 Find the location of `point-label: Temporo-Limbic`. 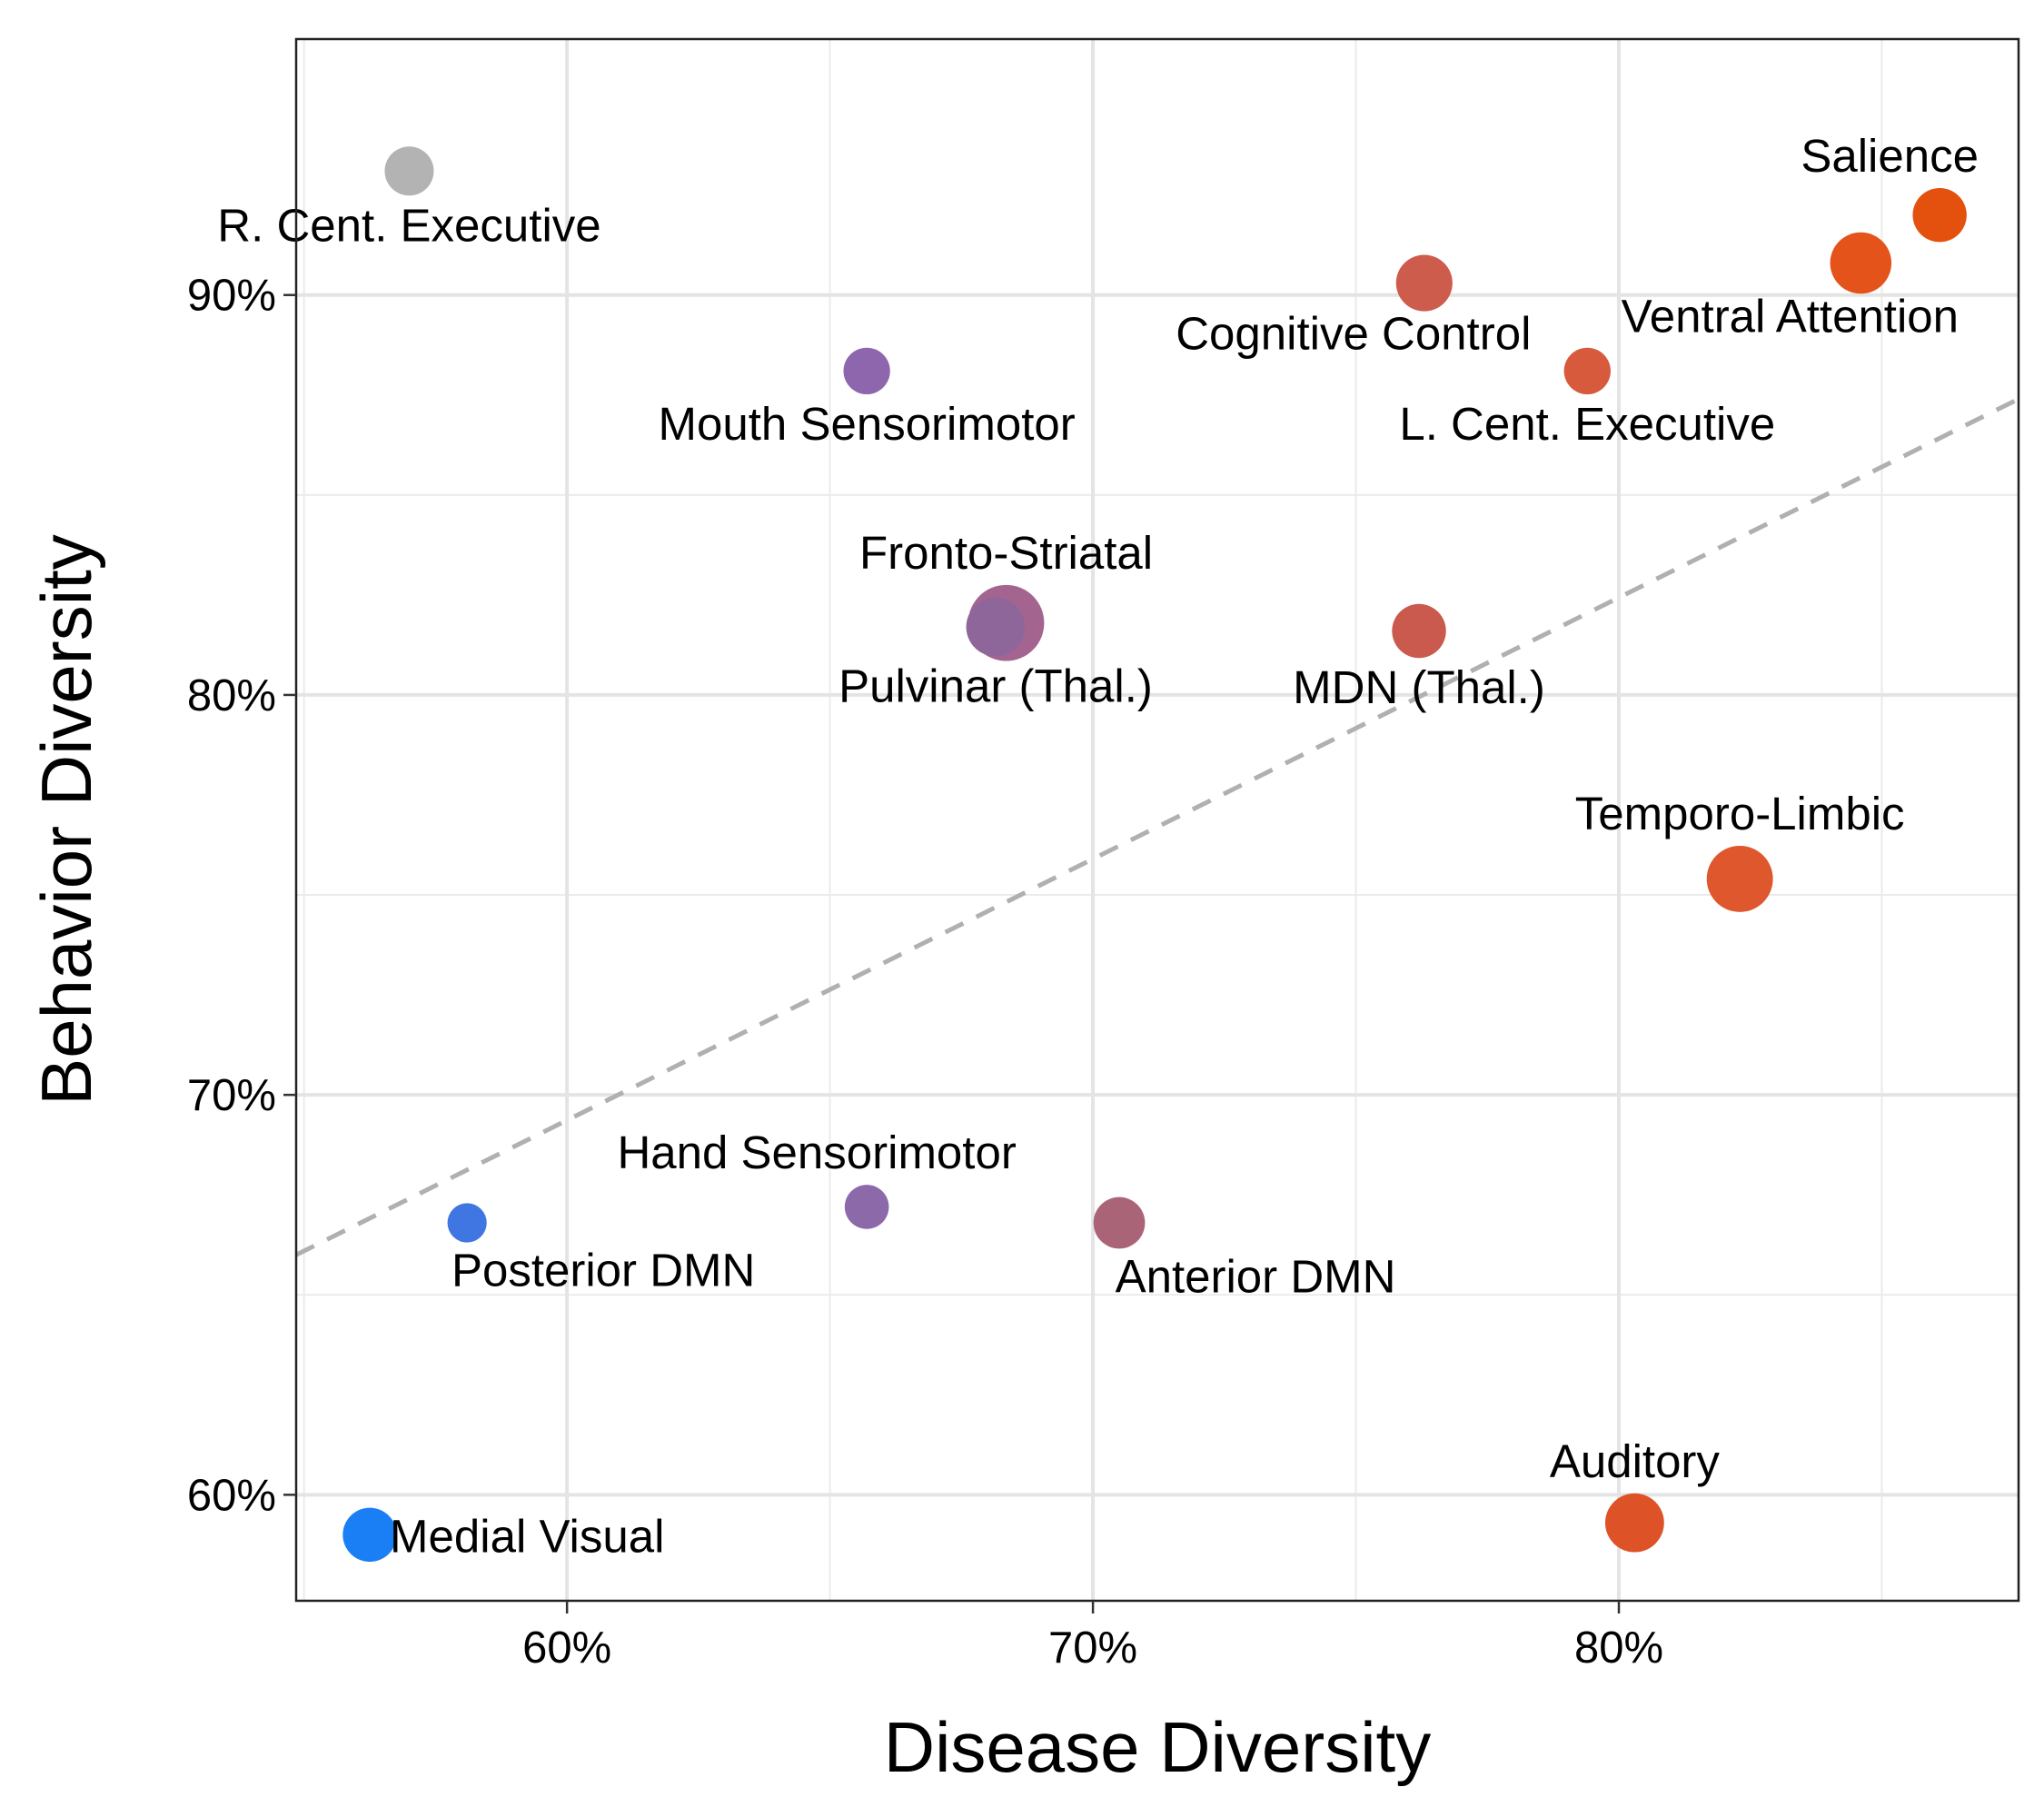

point-label: Temporo-Limbic is located at coordinates (1740, 813).